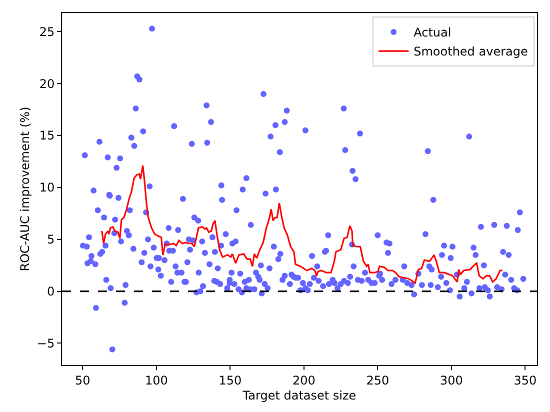 This screenshot has height=412, width=550. What do you see at coordinates (47, 31) in the screenshot?
I see `y-tick-label: 25` at bounding box center [47, 31].